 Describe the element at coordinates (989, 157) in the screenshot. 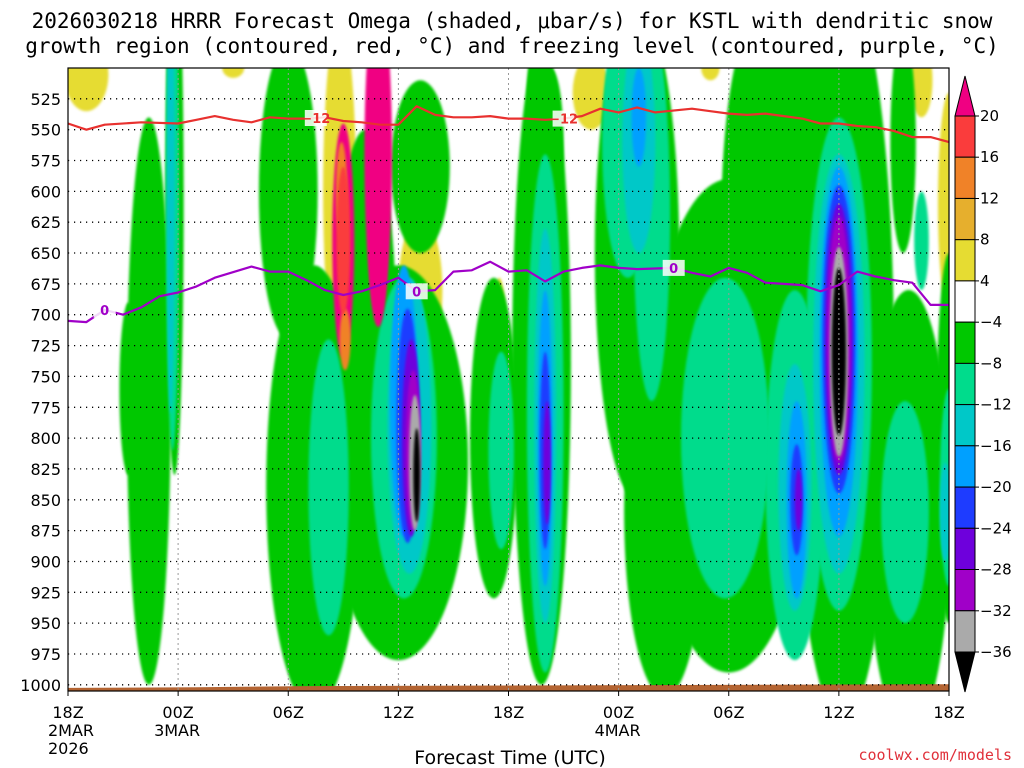

I see `colorbar-label-1: 16` at that location.